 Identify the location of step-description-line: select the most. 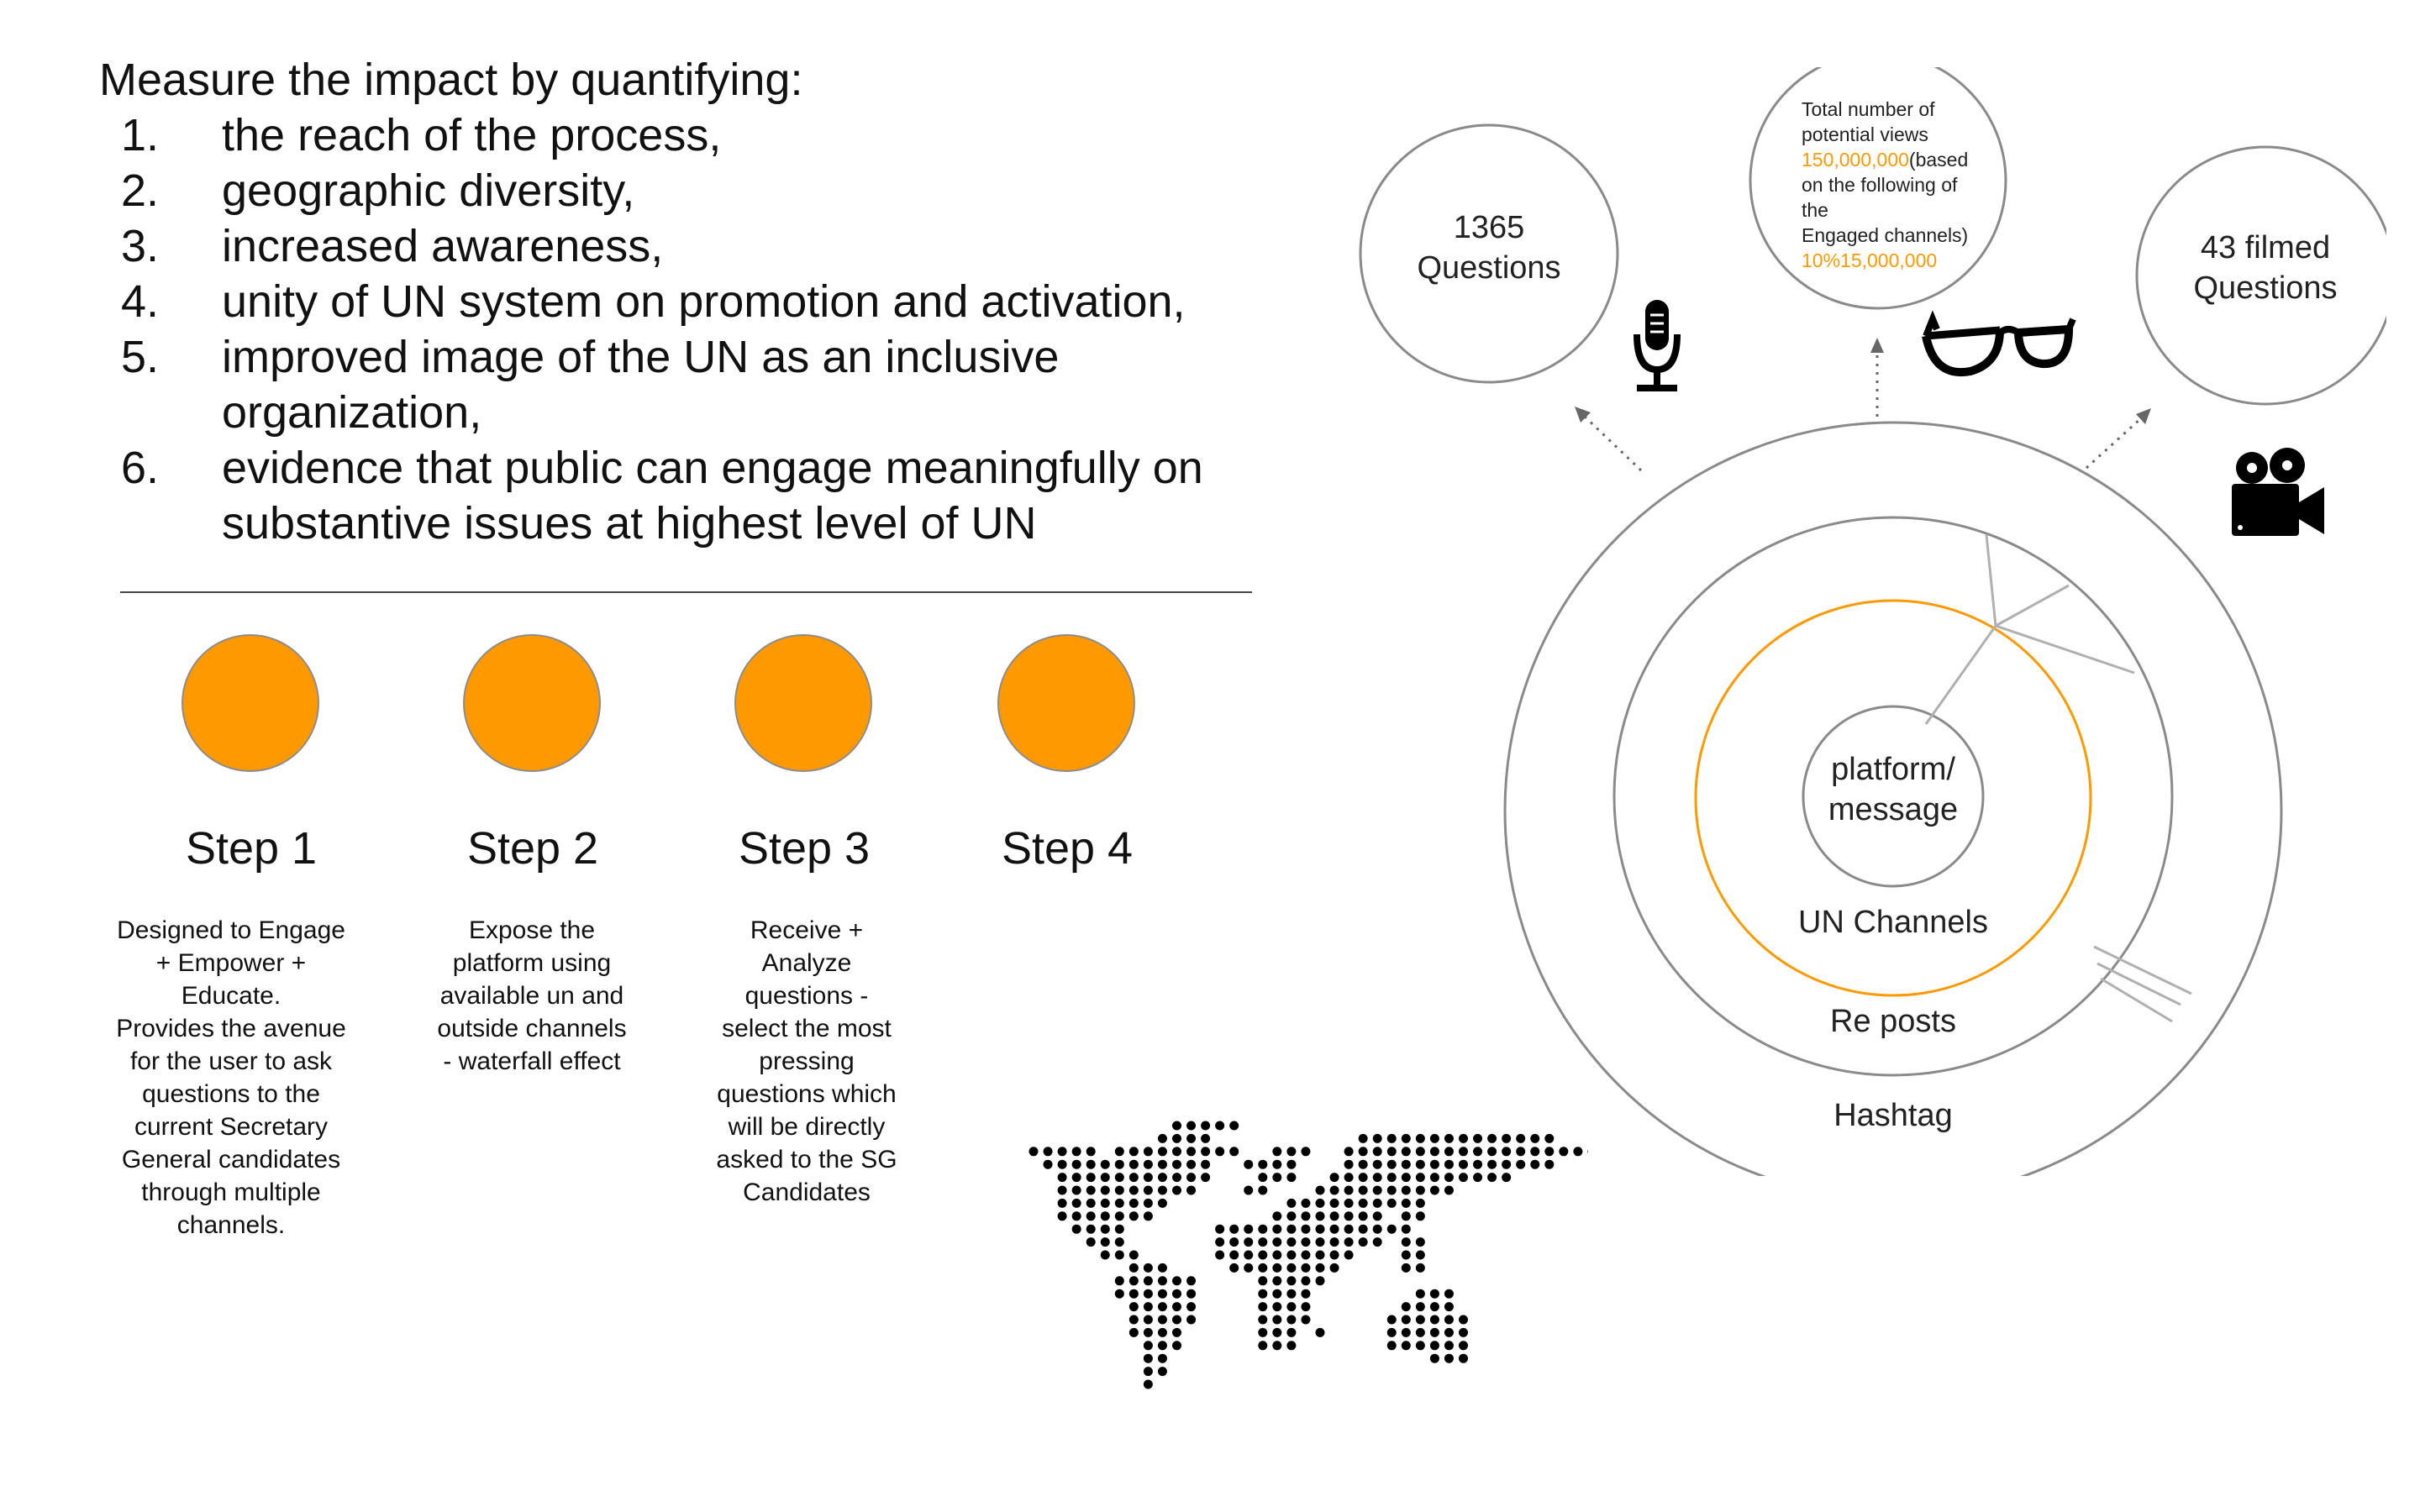
(807, 1028).